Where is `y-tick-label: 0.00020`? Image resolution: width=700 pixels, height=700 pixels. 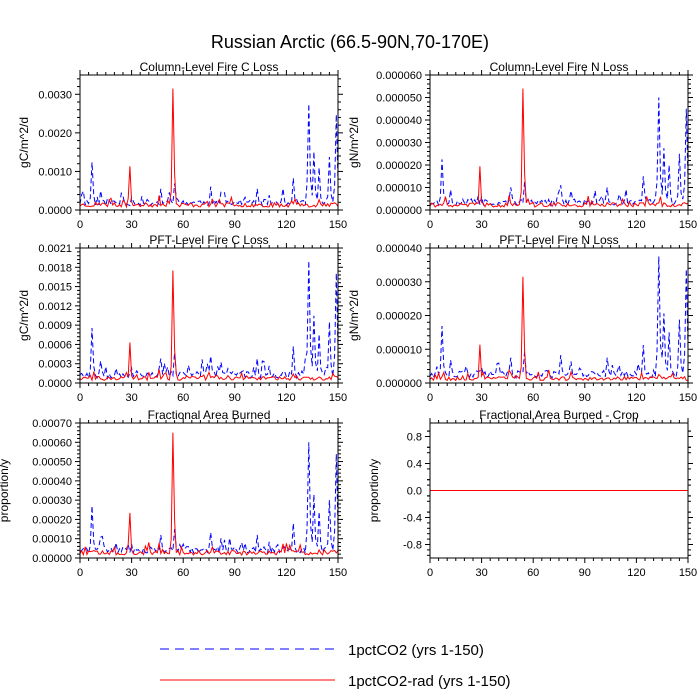 y-tick-label: 0.00020 is located at coordinates (52, 520).